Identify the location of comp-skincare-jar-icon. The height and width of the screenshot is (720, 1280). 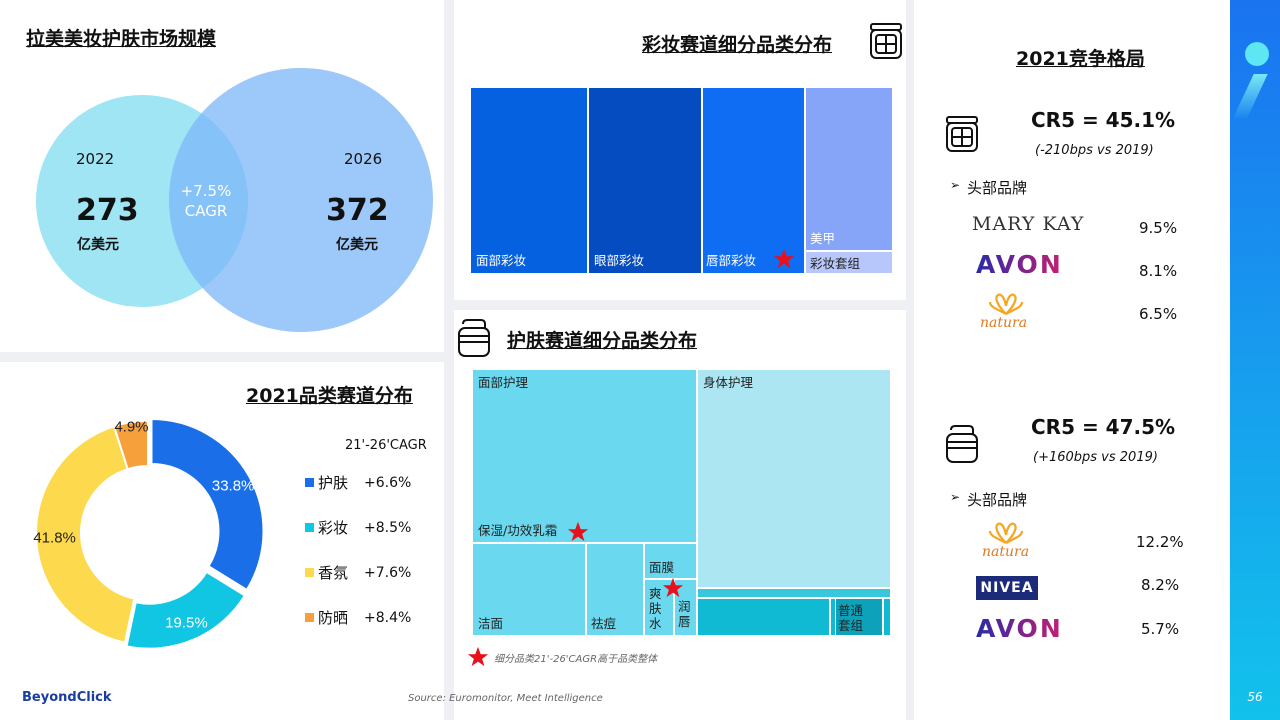
(962, 444).